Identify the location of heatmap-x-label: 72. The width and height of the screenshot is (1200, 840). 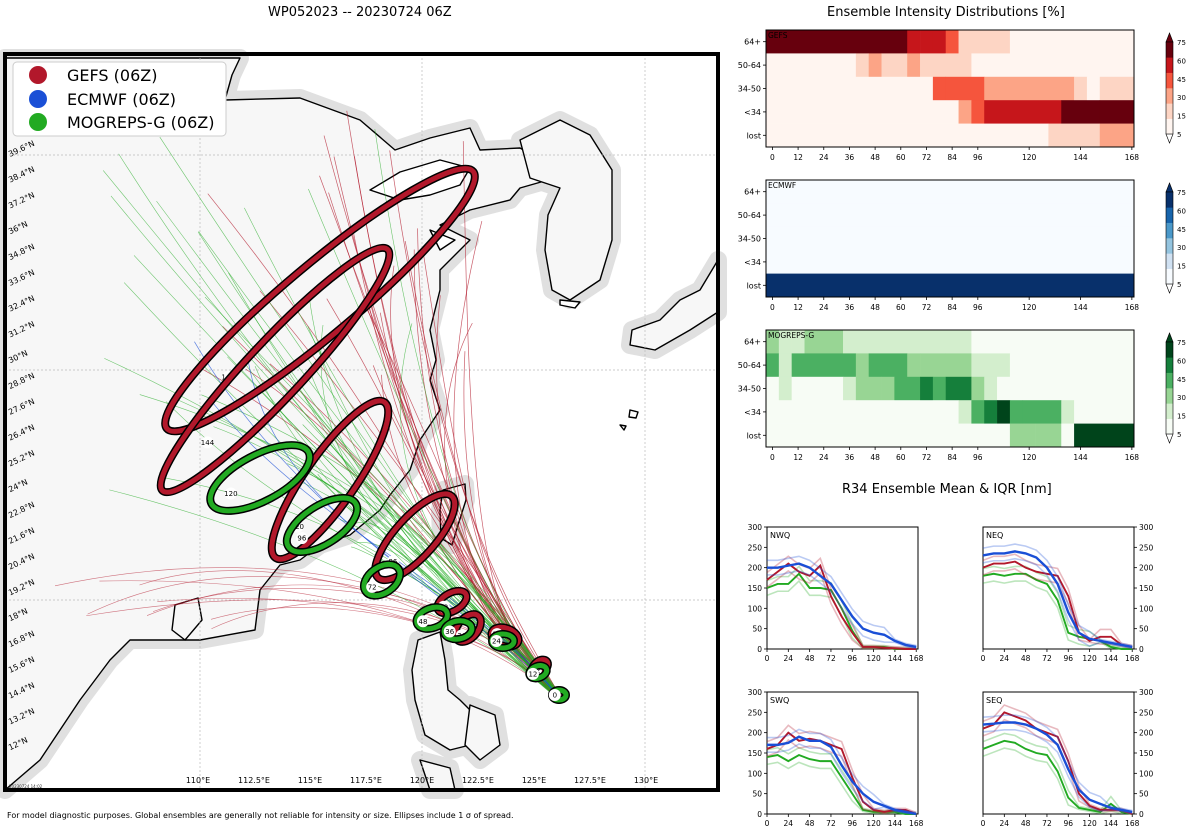
(927, 307).